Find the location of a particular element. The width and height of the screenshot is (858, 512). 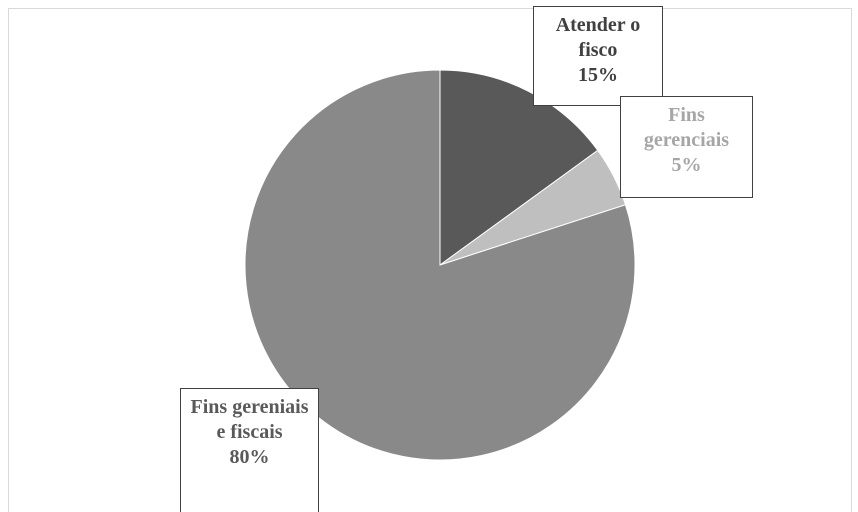

label-value: 80% is located at coordinates (249, 457).